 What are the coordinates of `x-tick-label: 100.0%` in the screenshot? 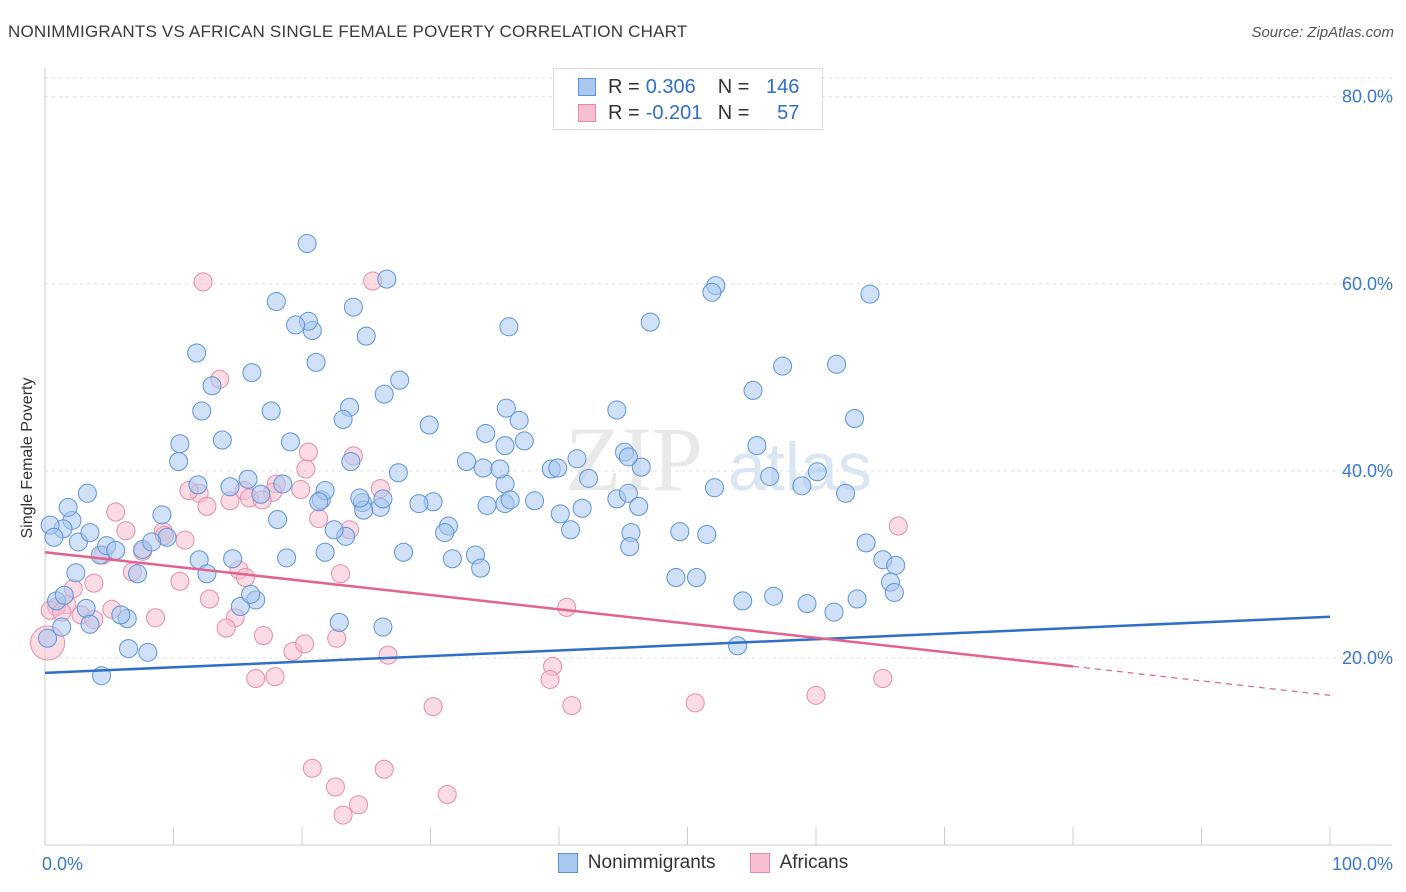 It's located at (1362, 864).